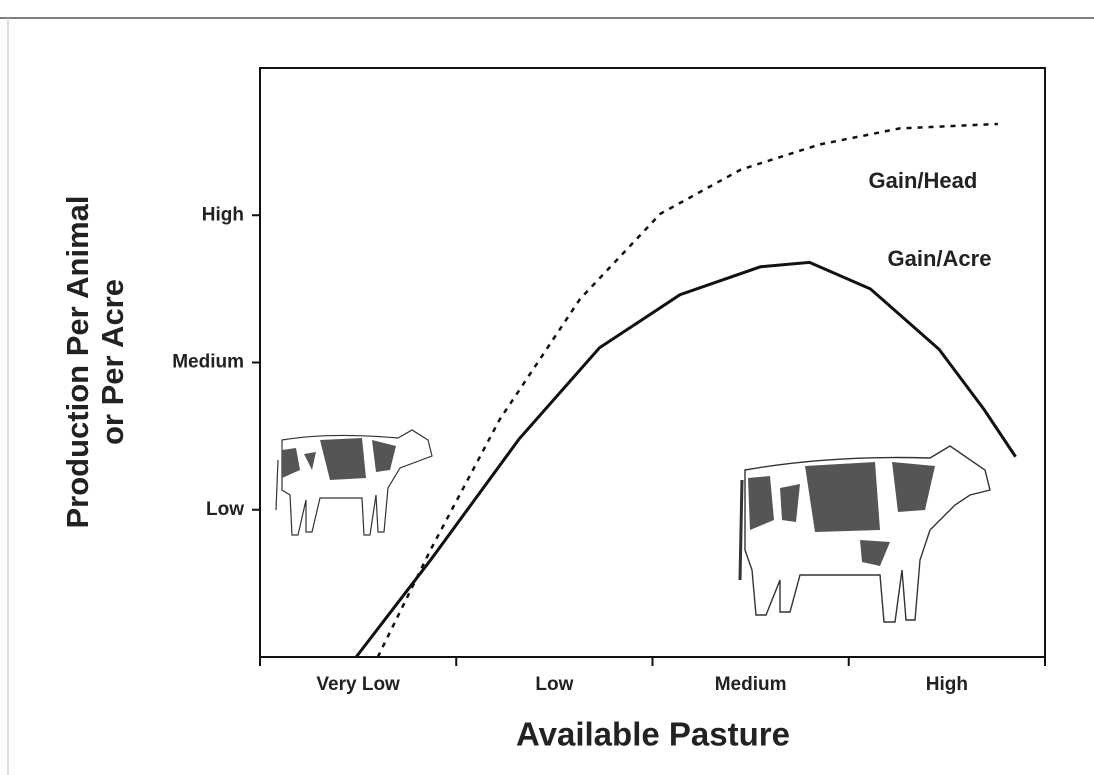  I want to click on x-tick-label: Low, so click(554, 684).